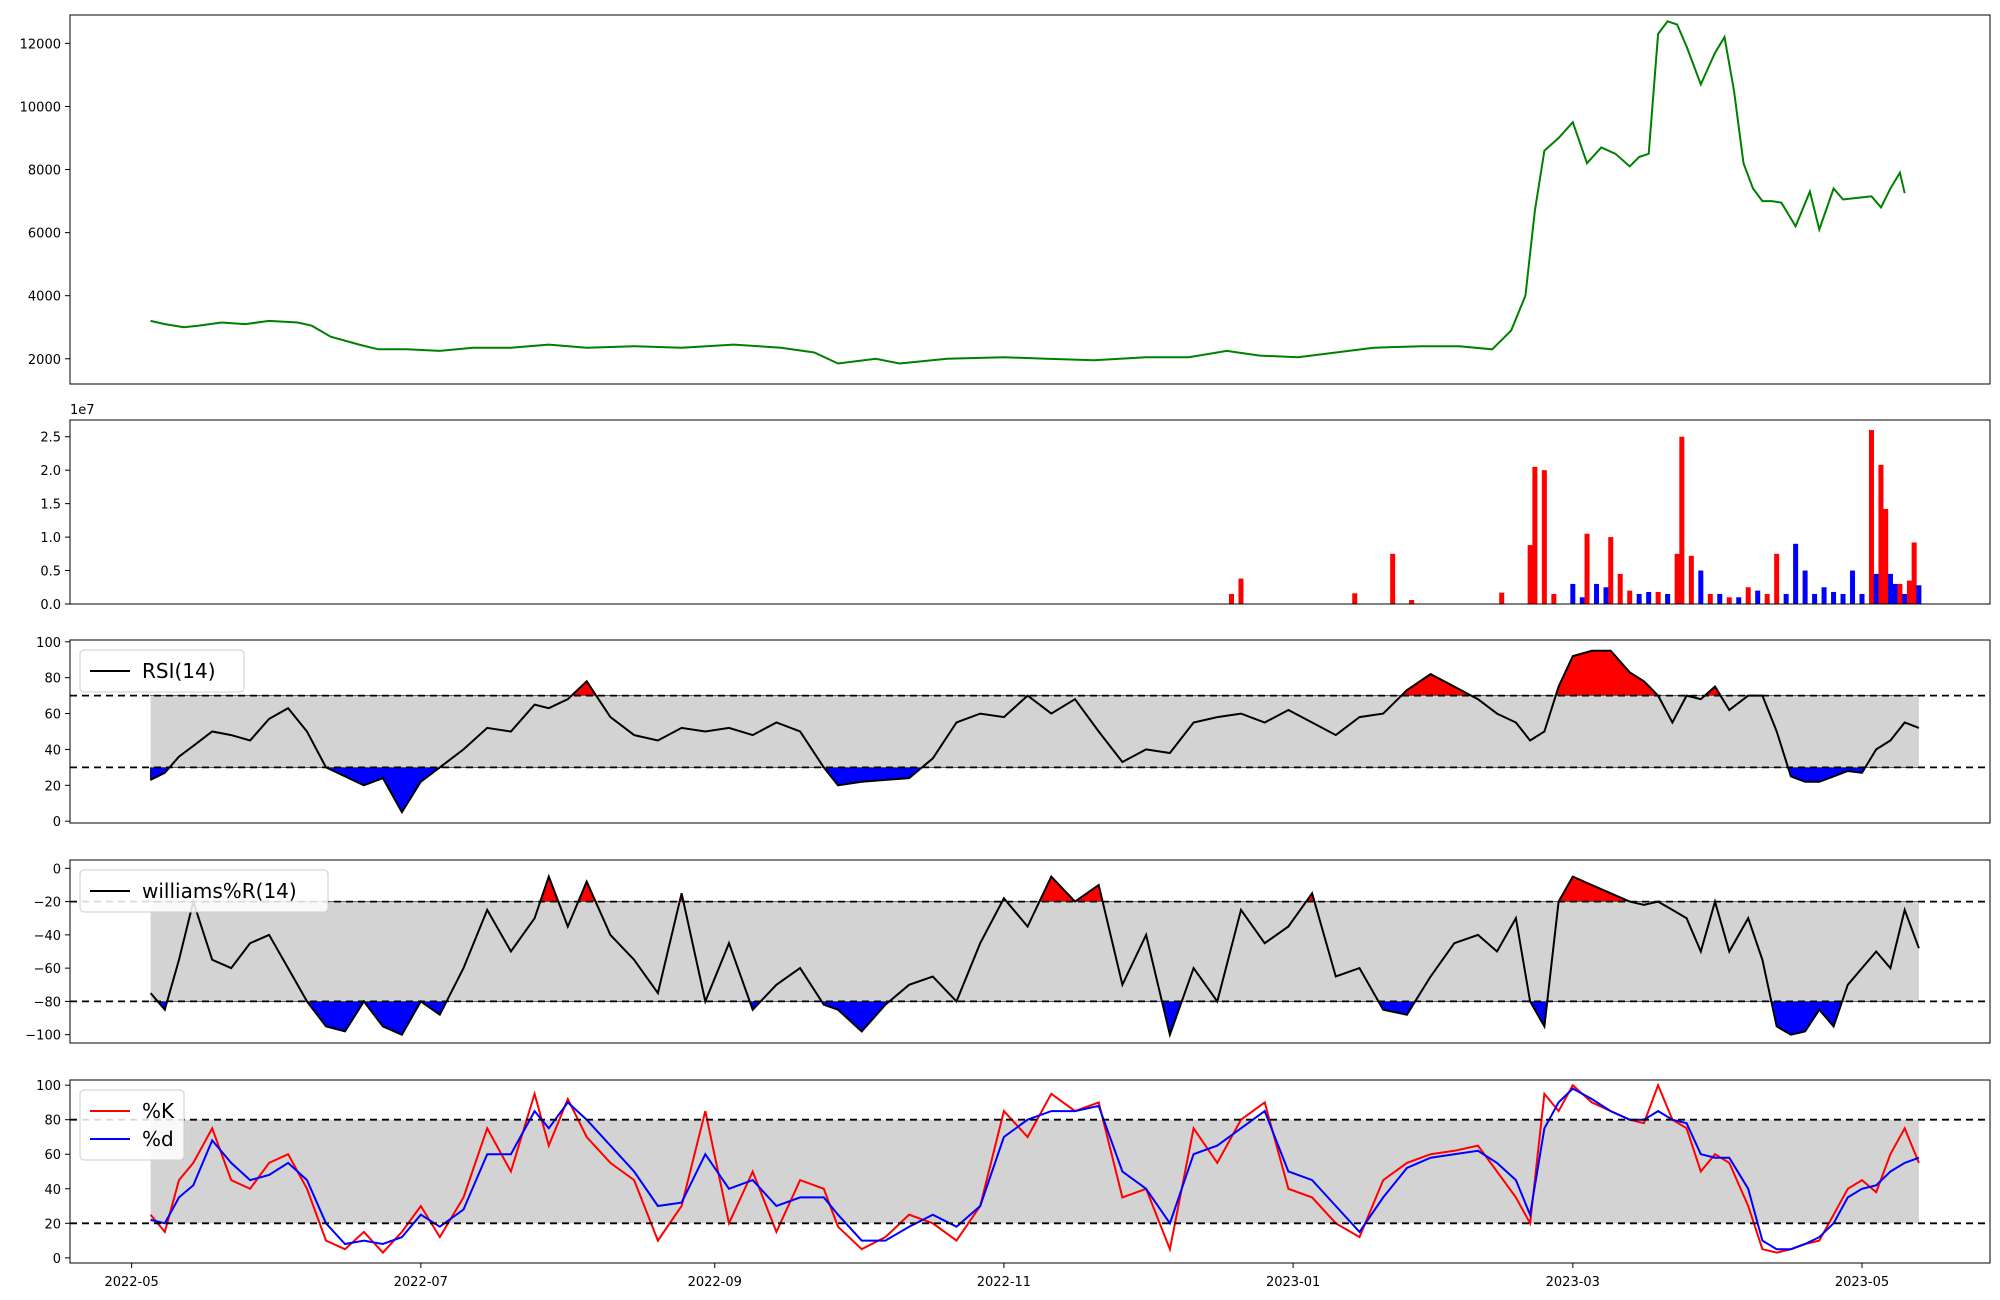 This screenshot has width=2000, height=1300. I want to click on rsi-ytick-label: 40, so click(52, 750).